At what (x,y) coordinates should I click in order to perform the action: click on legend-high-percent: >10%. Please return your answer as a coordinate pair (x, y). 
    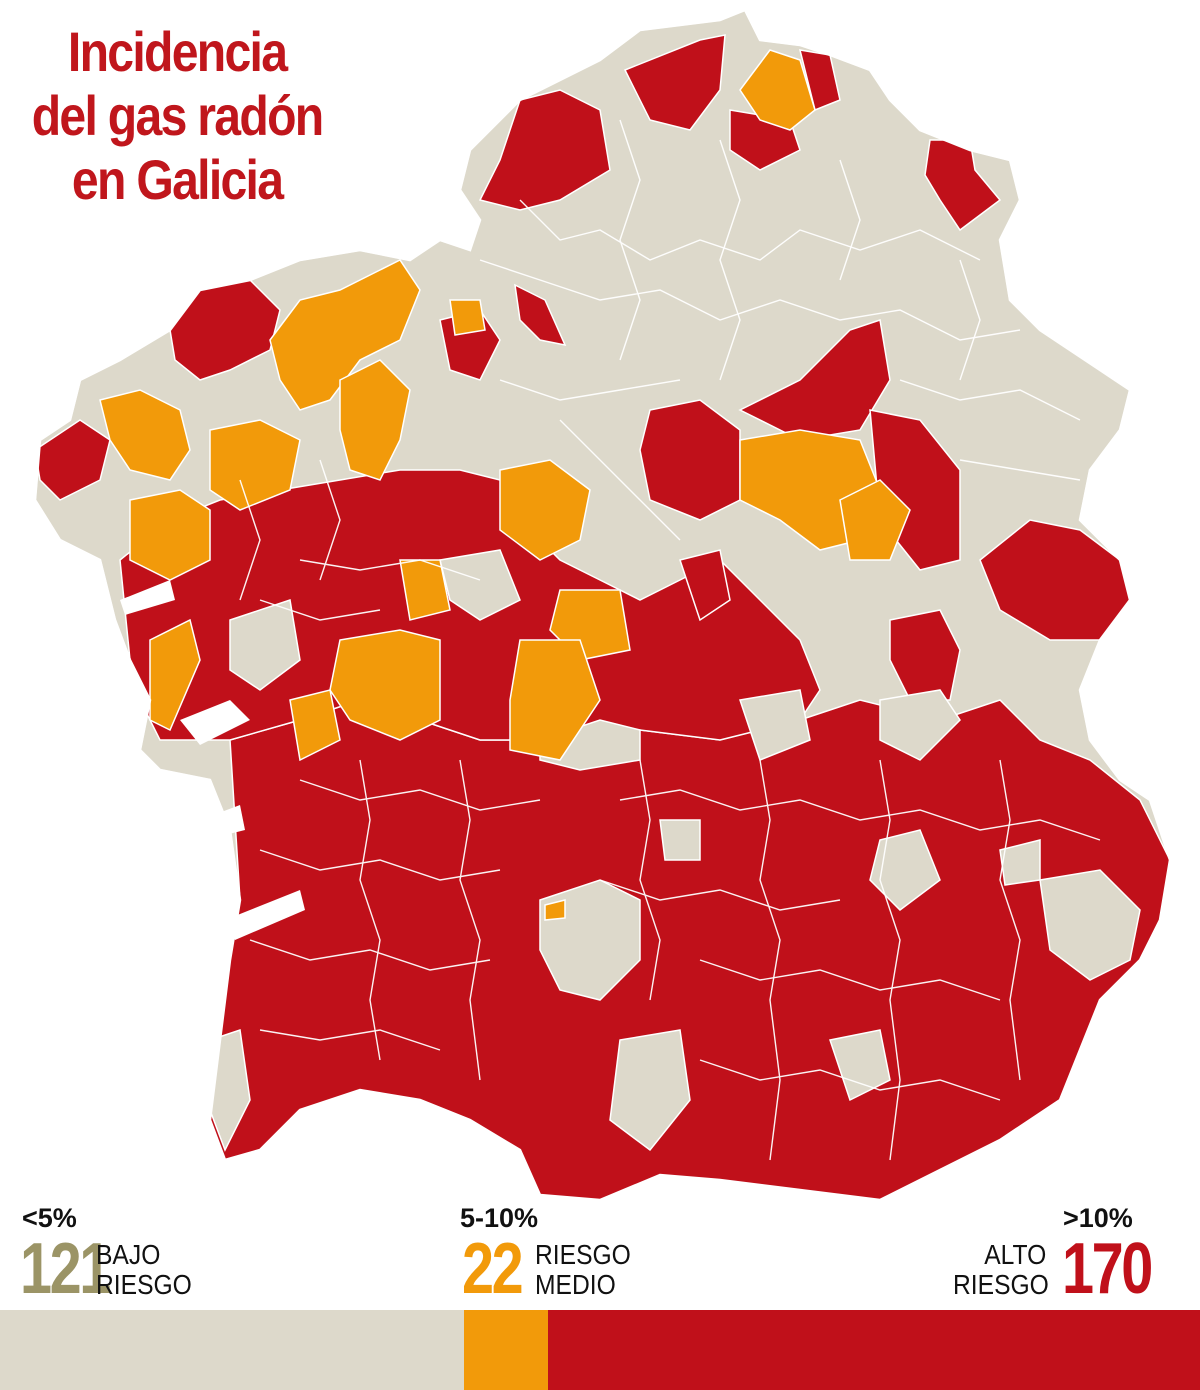
    Looking at the image, I should click on (1098, 1218).